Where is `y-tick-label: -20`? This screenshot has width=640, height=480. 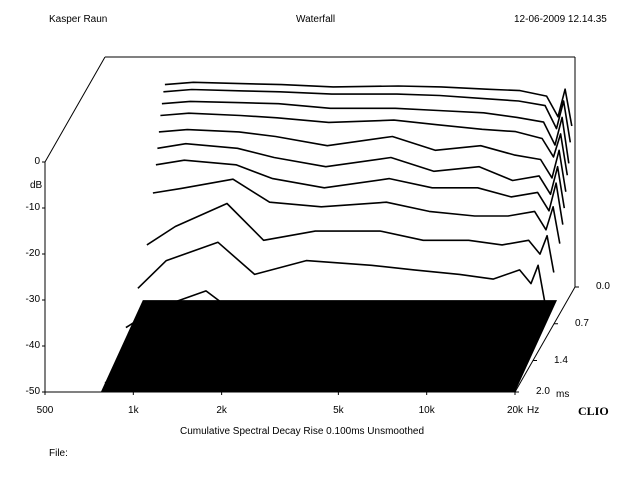
y-tick-label: -20 is located at coordinates (32, 253).